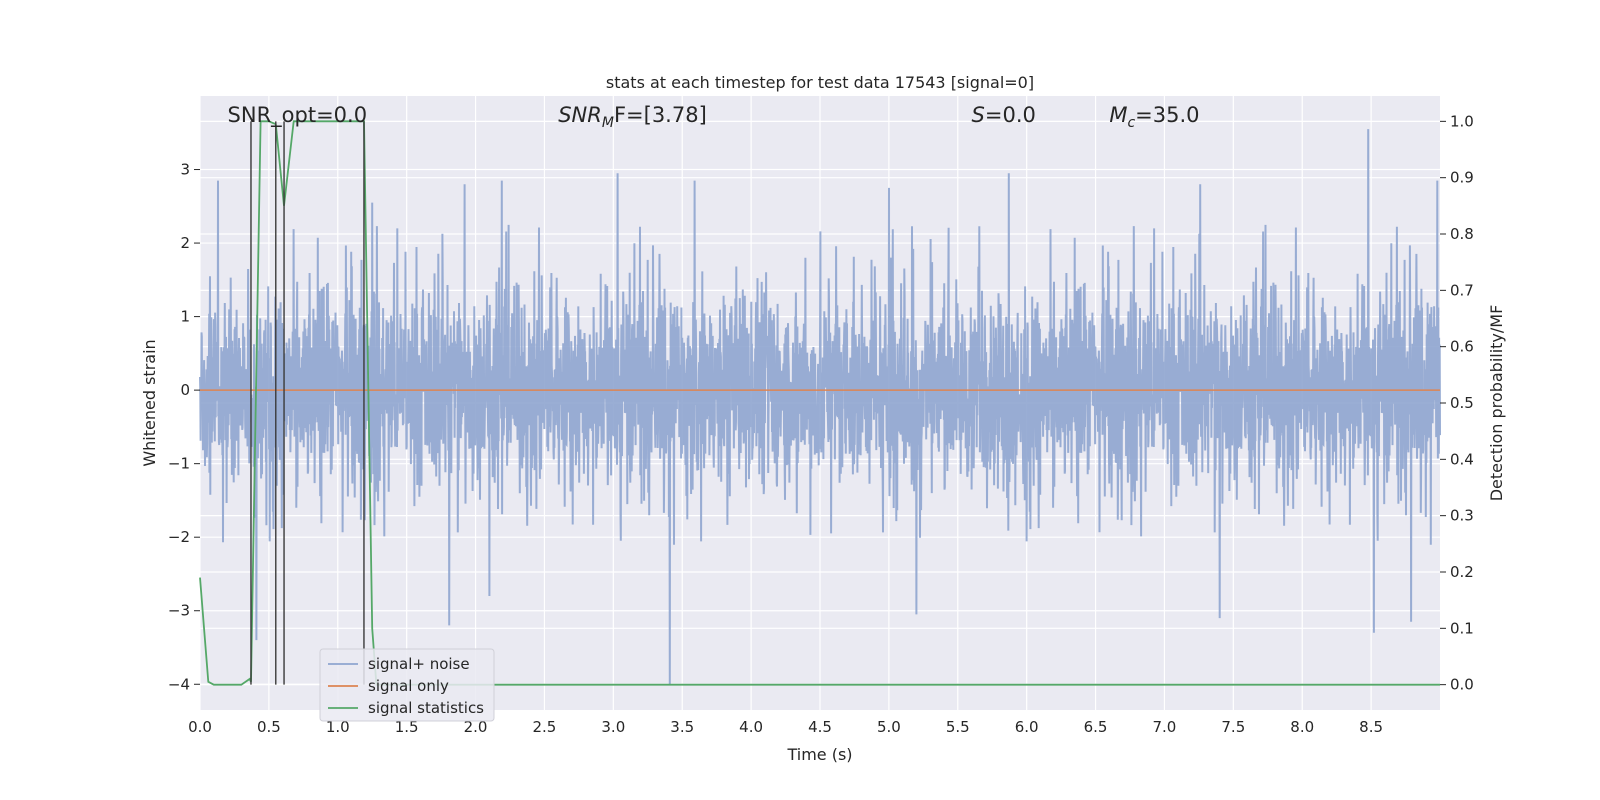 The width and height of the screenshot is (1600, 800). I want to click on y2-tick-label: 0.4, so click(1462, 459).